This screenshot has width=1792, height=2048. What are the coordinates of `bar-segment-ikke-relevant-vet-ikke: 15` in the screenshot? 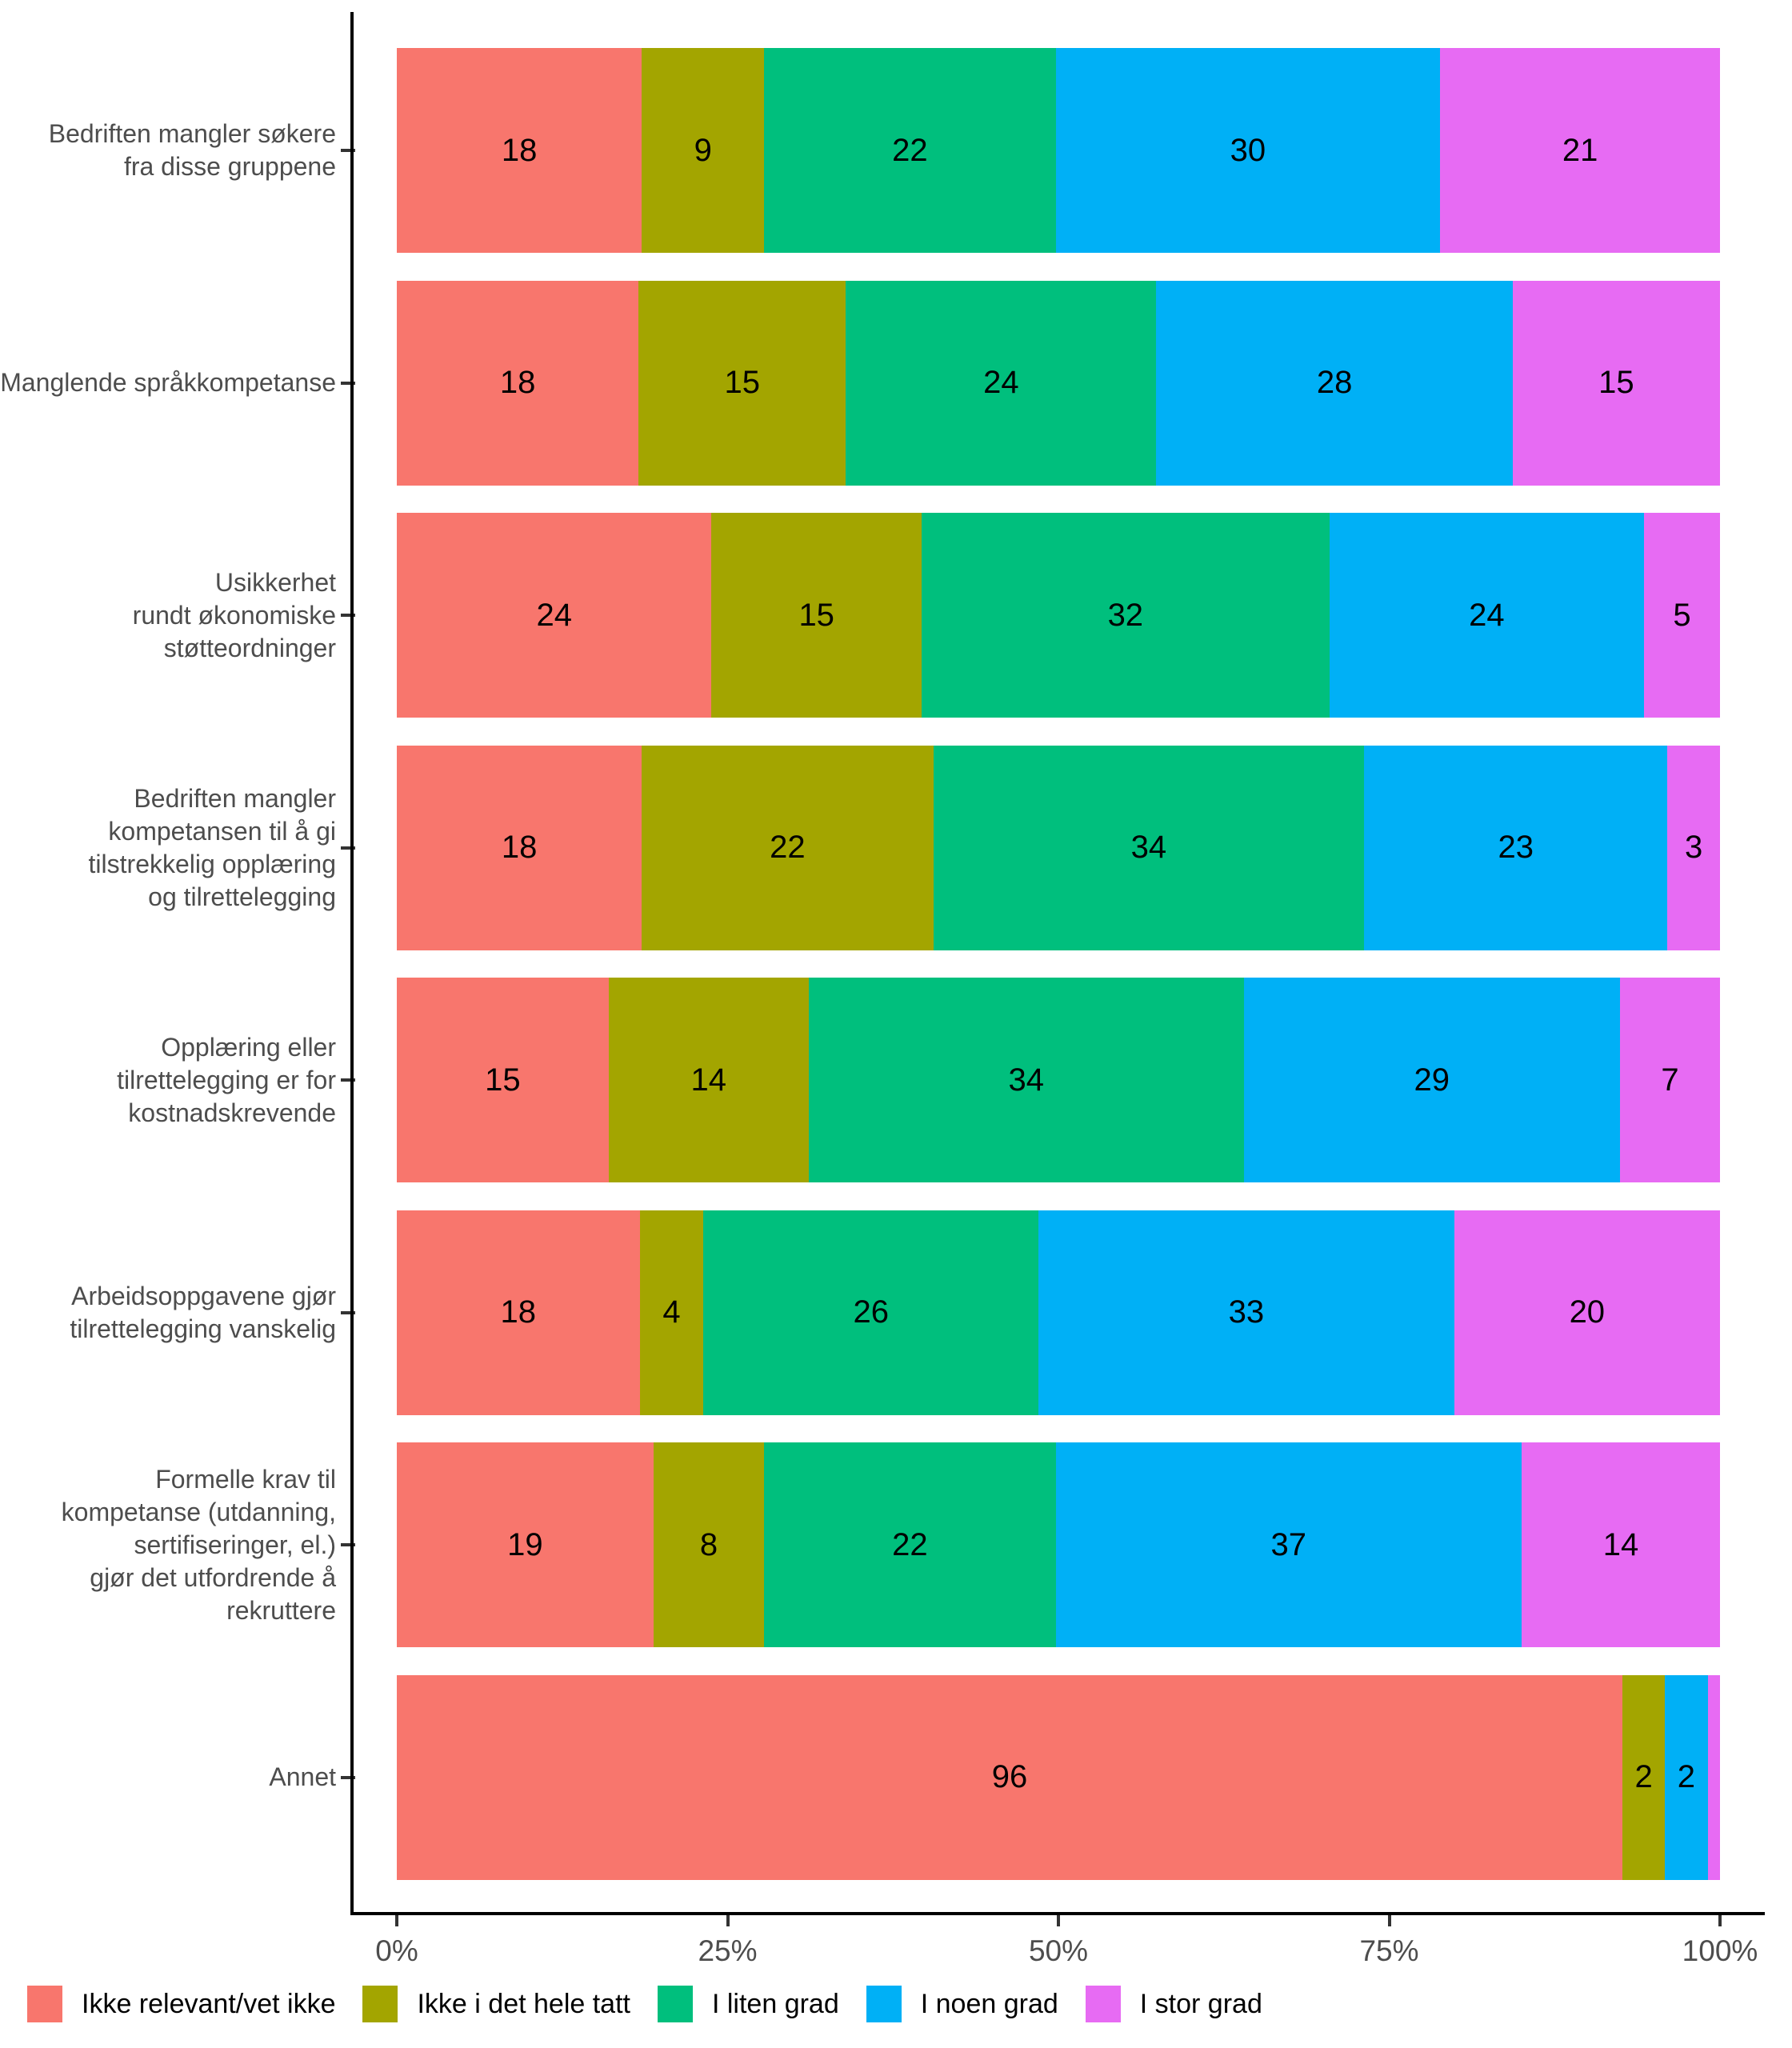 It's located at (503, 1080).